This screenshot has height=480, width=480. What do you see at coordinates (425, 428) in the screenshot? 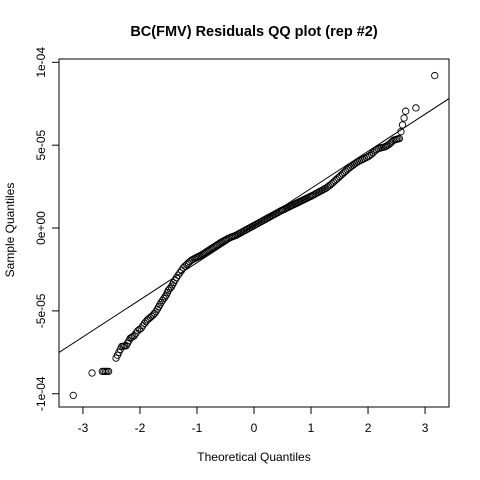
I see `x-tick-label: 3` at bounding box center [425, 428].